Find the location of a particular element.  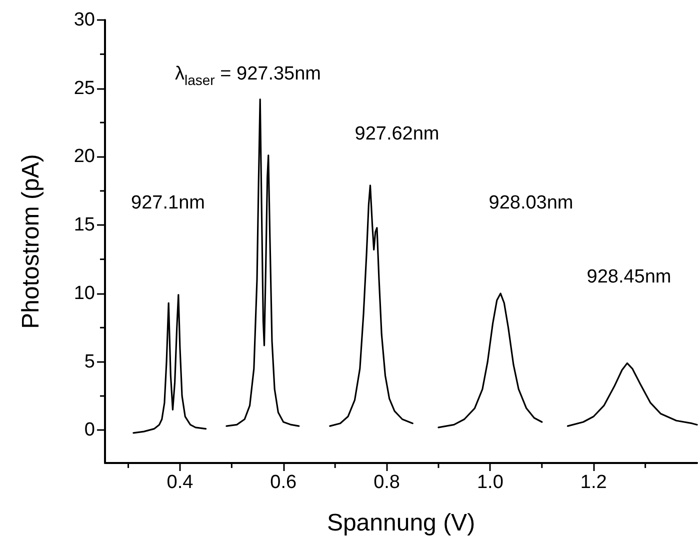

annotation: 927.62nm is located at coordinates (397, 134).